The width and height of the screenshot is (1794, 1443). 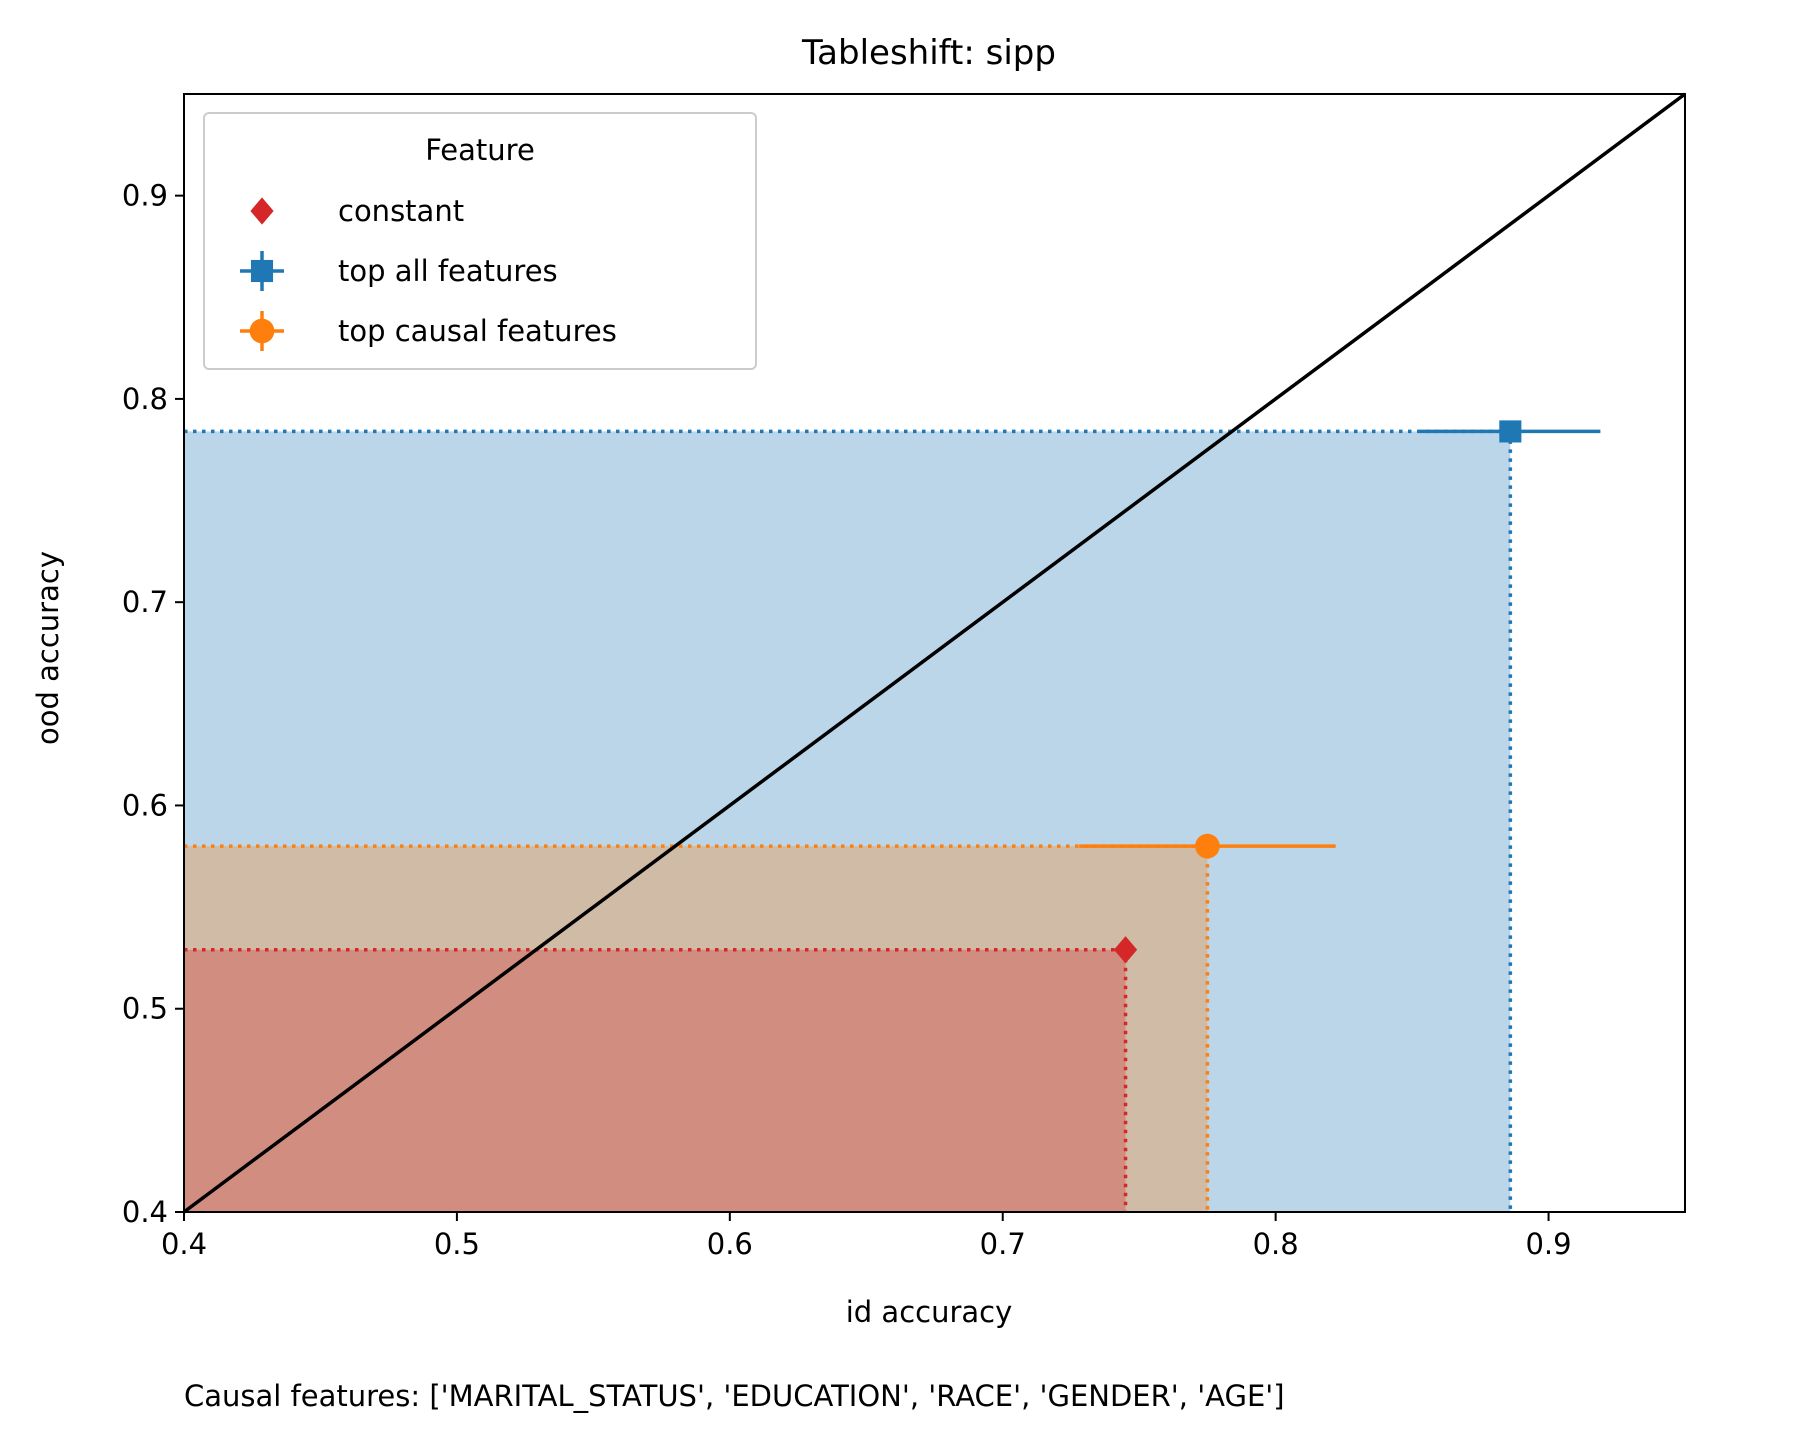 I want to click on y-tick-label: 0.5, so click(x=145, y=1009).